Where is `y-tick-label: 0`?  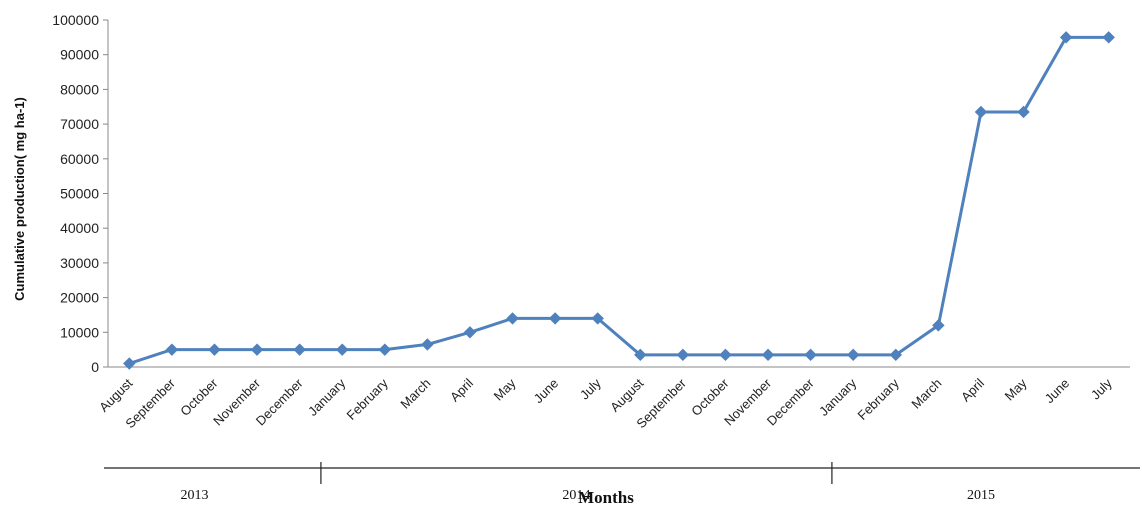
y-tick-label: 0 is located at coordinates (95, 367).